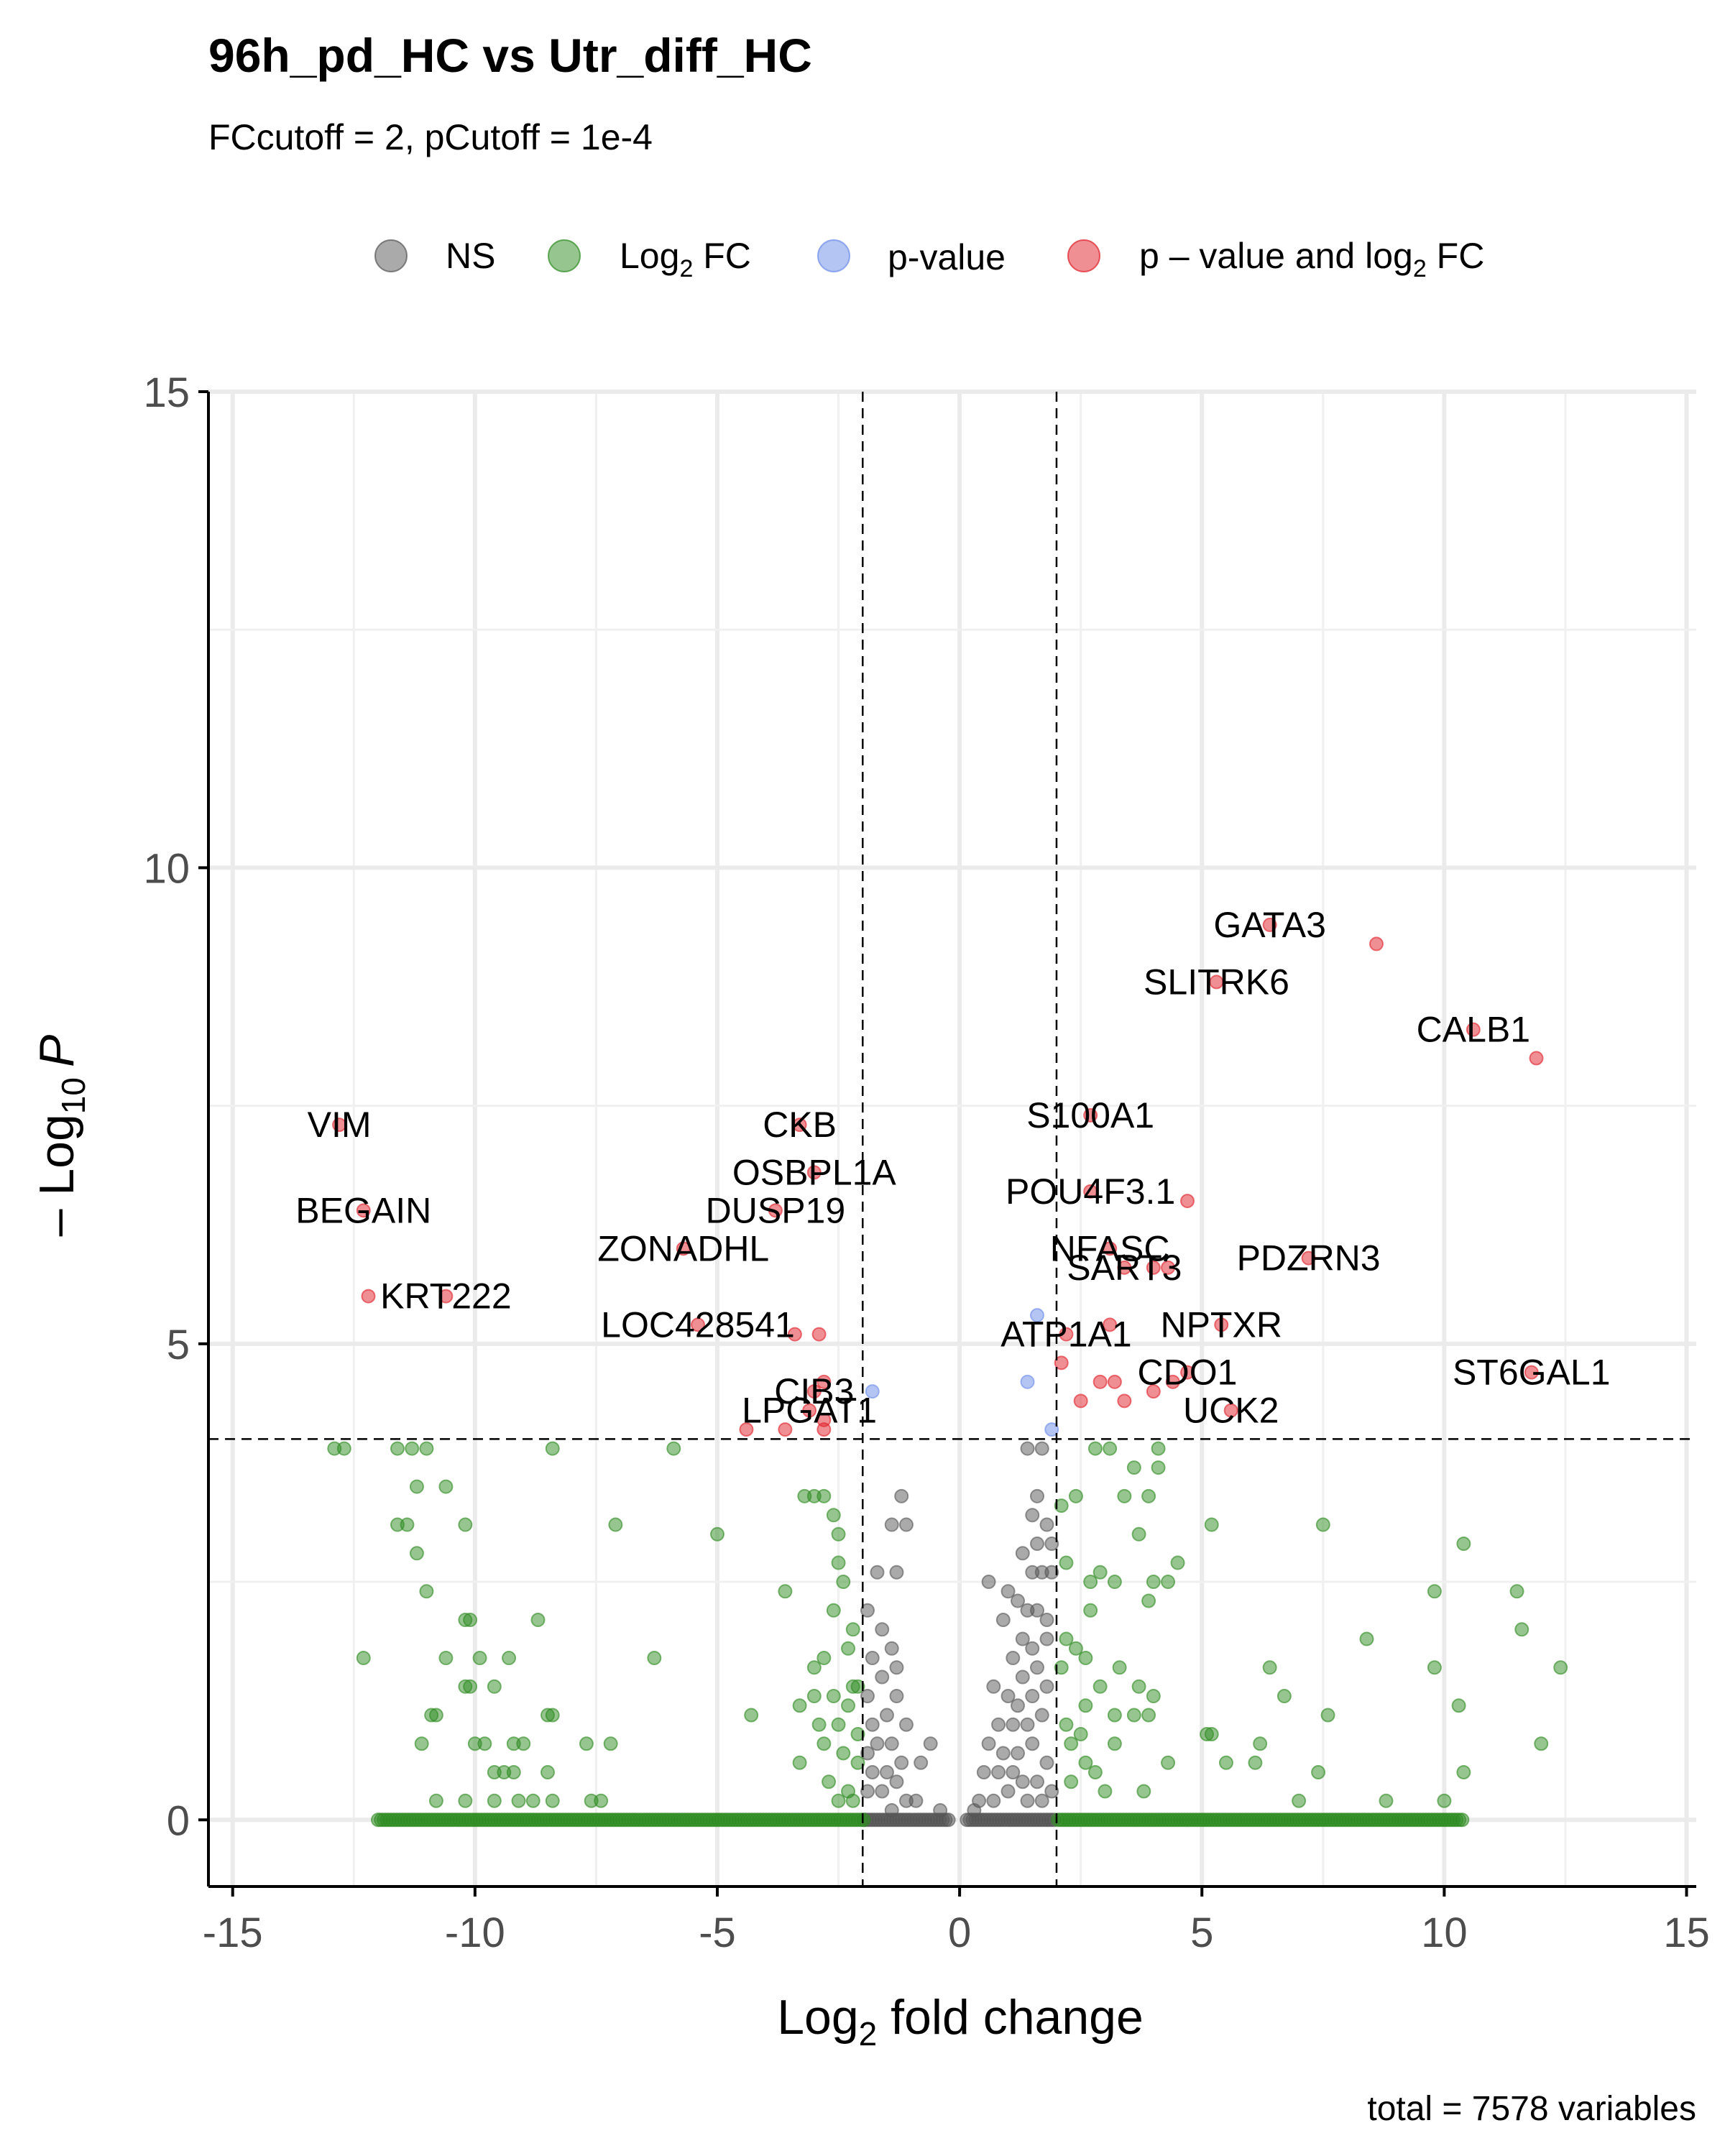  I want to click on legend-label-ns: NS, so click(470, 256).